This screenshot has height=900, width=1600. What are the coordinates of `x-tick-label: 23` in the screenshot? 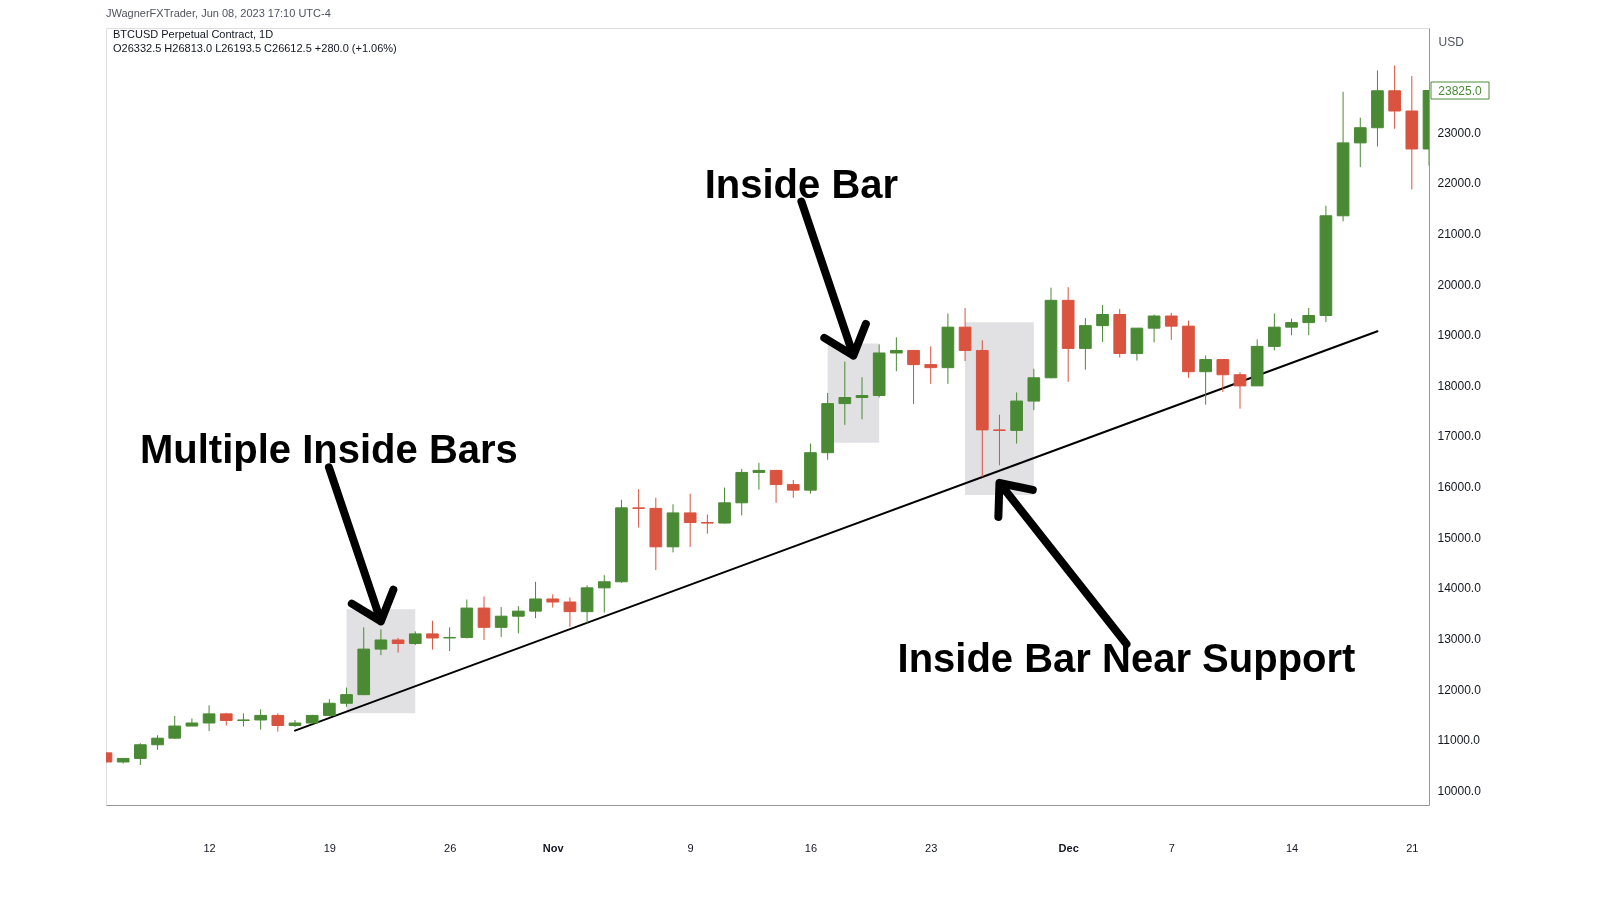 It's located at (931, 847).